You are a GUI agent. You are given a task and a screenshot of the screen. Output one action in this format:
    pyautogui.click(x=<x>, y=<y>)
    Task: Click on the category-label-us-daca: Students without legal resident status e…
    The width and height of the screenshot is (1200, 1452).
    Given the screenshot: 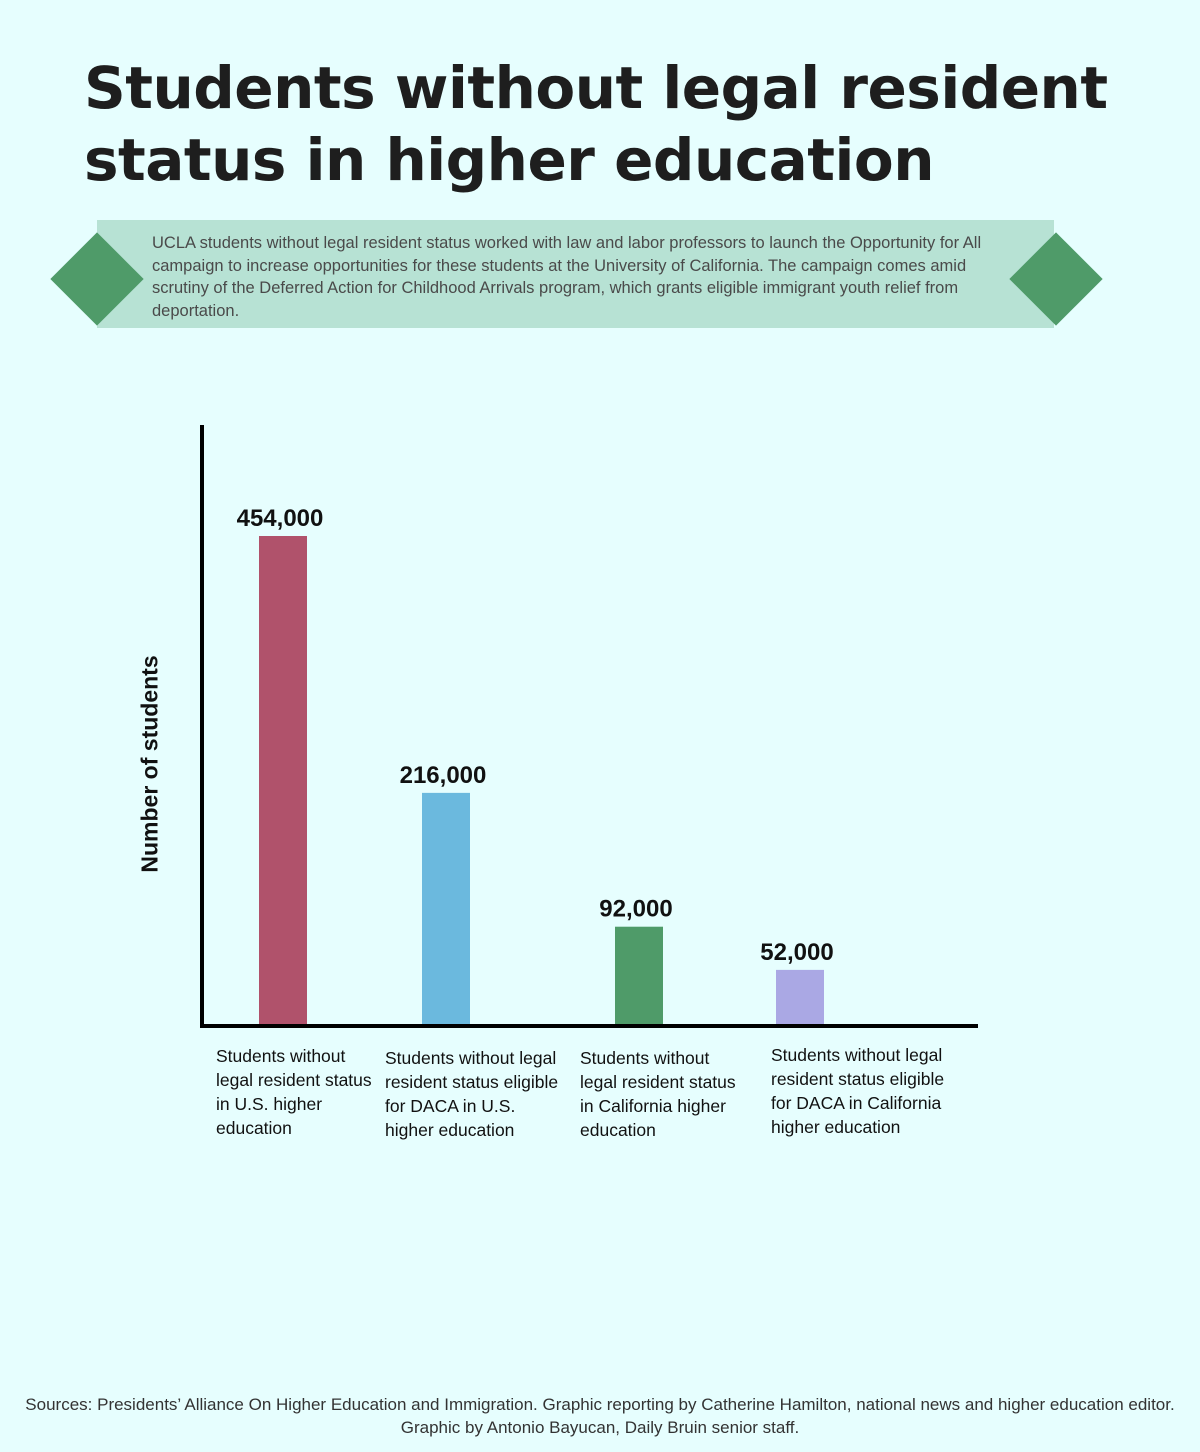 What is the action you would take?
    pyautogui.click(x=472, y=1094)
    